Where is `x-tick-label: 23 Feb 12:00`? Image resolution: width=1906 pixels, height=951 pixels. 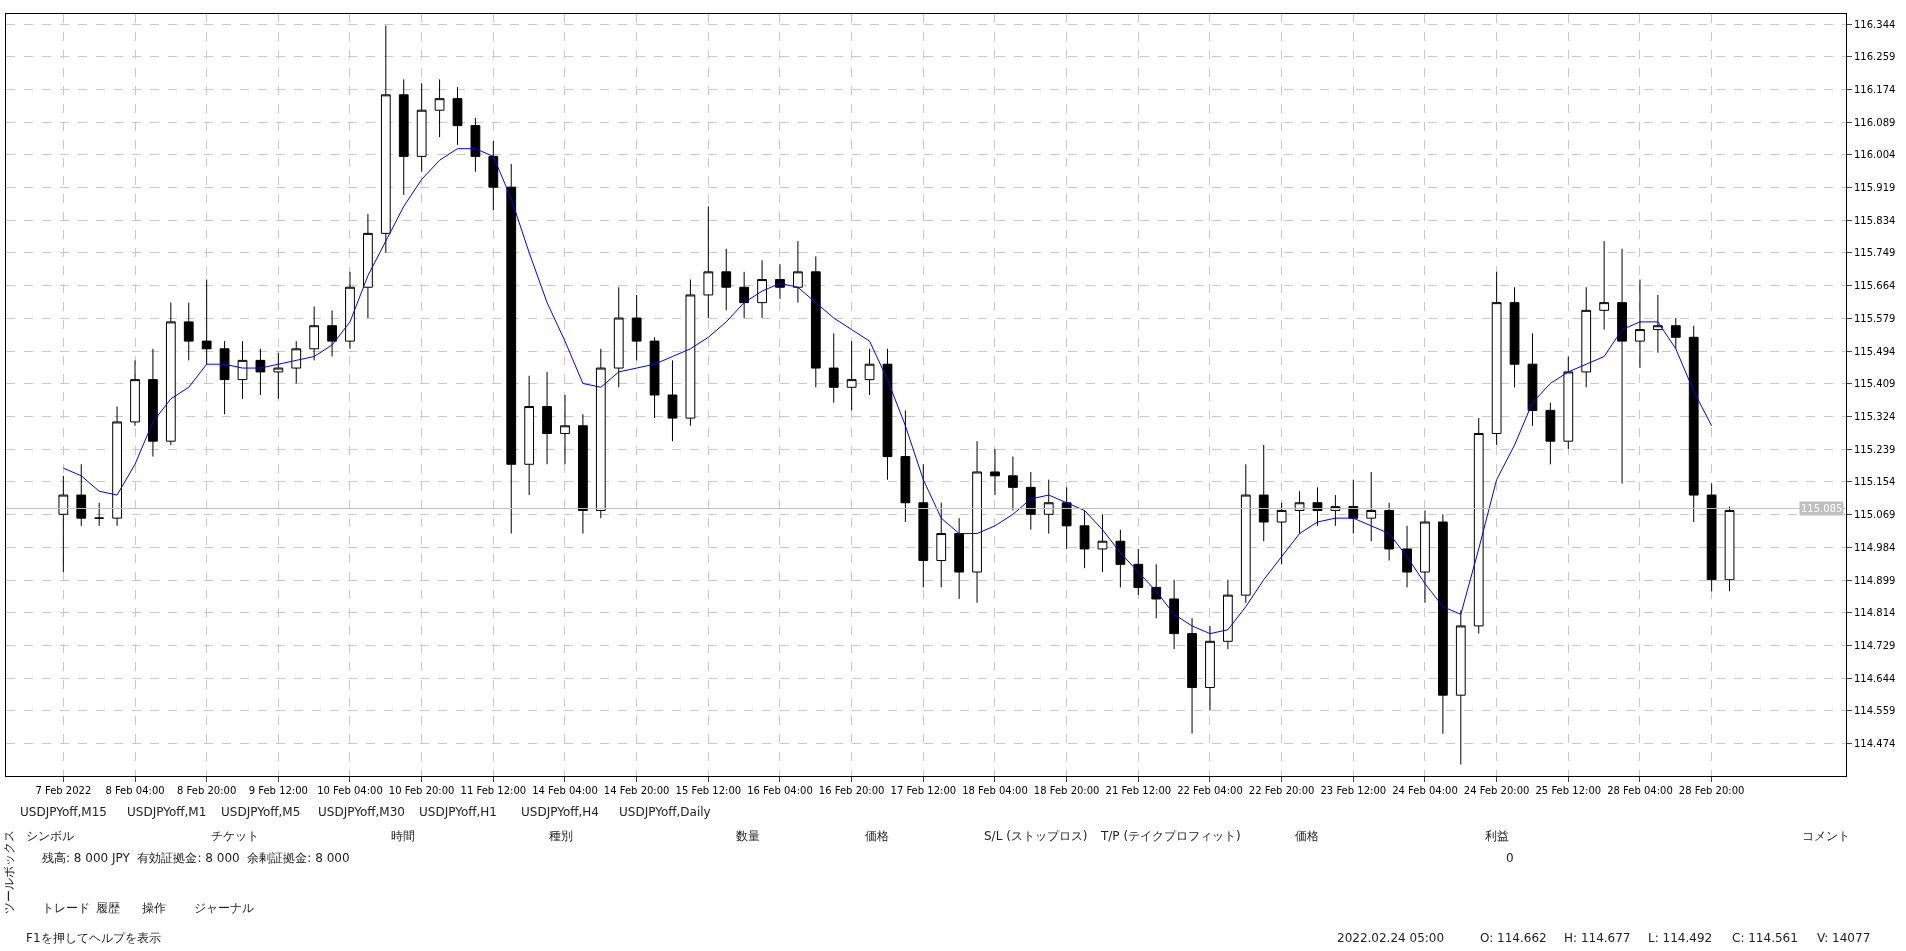 x-tick-label: 23 Feb 12:00 is located at coordinates (1353, 790).